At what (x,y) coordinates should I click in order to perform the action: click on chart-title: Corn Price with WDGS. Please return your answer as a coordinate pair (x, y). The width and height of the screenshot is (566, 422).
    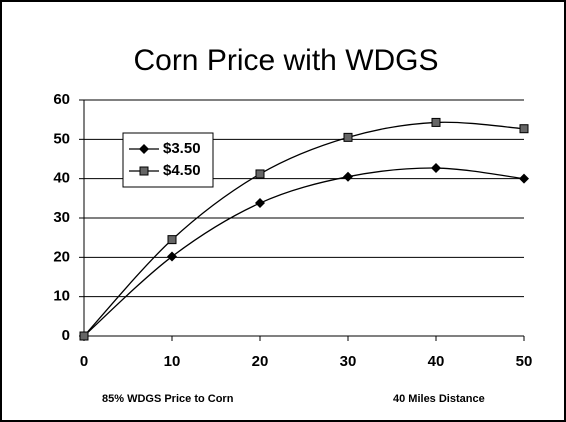
    Looking at the image, I should click on (285, 60).